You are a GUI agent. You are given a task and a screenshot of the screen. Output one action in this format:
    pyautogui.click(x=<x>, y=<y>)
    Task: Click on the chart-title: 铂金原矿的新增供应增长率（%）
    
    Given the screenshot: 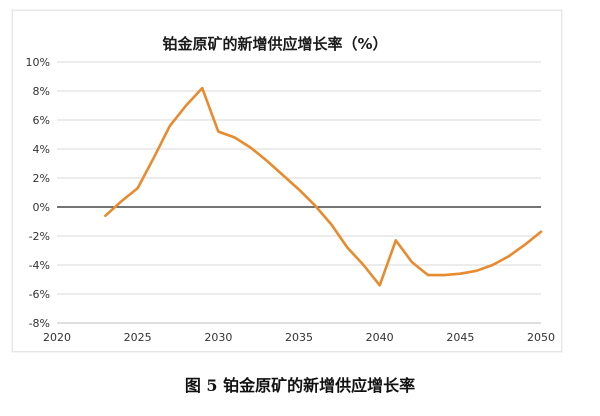 What is the action you would take?
    pyautogui.click(x=274, y=44)
    